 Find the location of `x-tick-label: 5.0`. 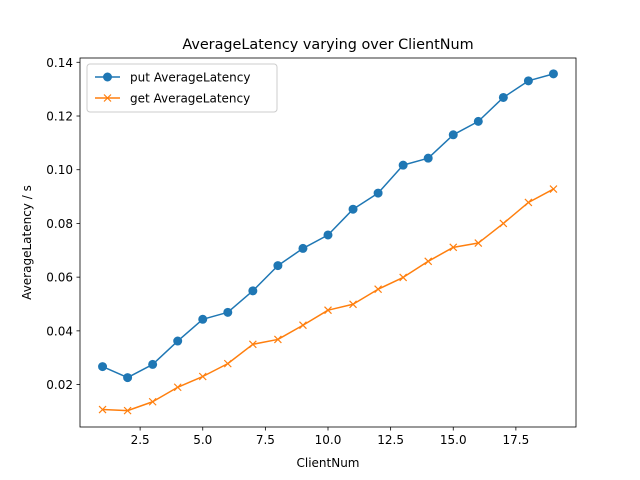

x-tick-label: 5.0 is located at coordinates (202, 440).